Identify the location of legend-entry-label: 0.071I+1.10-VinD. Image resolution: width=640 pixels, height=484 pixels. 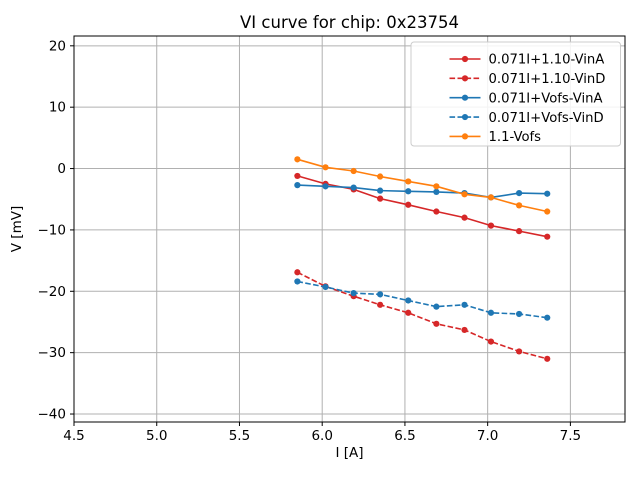
(547, 79).